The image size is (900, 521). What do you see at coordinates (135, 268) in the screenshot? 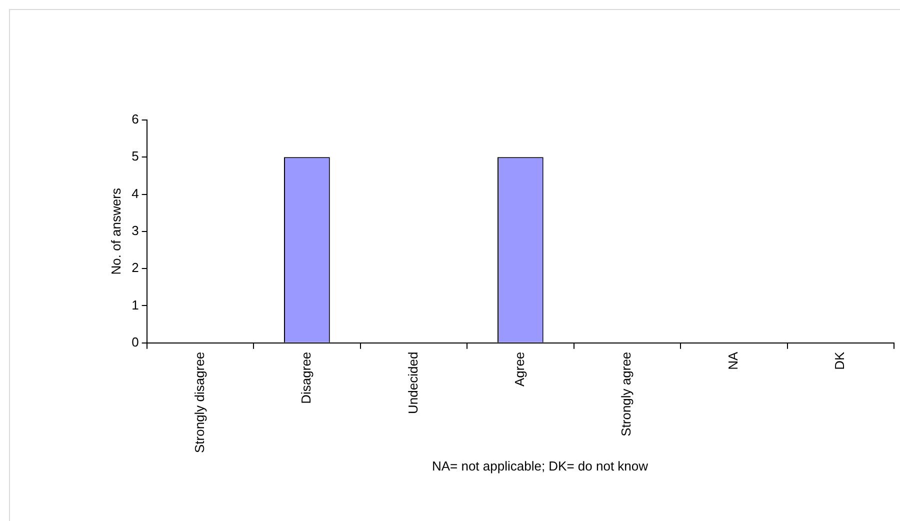
I see `y-tick-label: 2` at bounding box center [135, 268].